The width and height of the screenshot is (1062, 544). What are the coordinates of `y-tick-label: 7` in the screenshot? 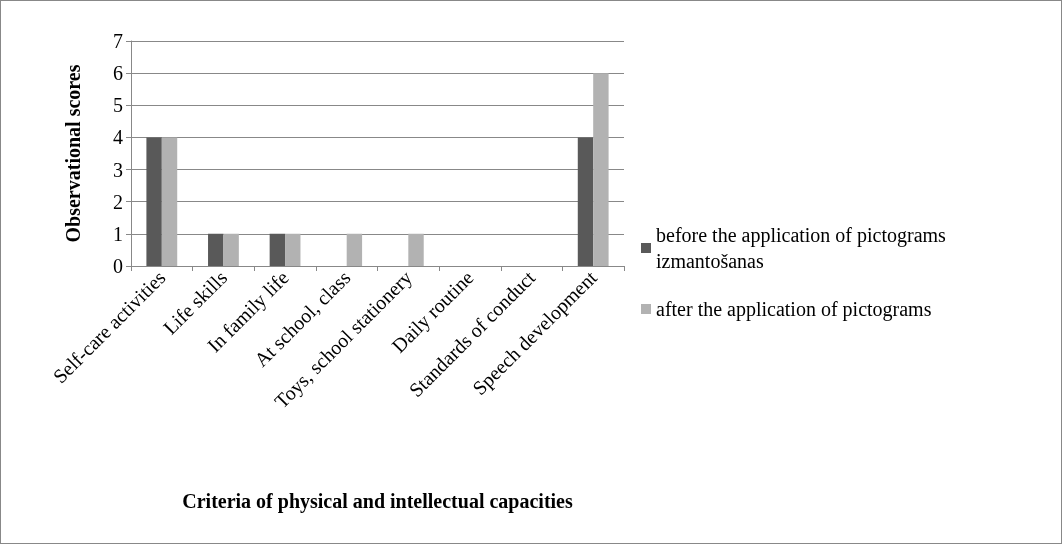 It's located at (118, 41).